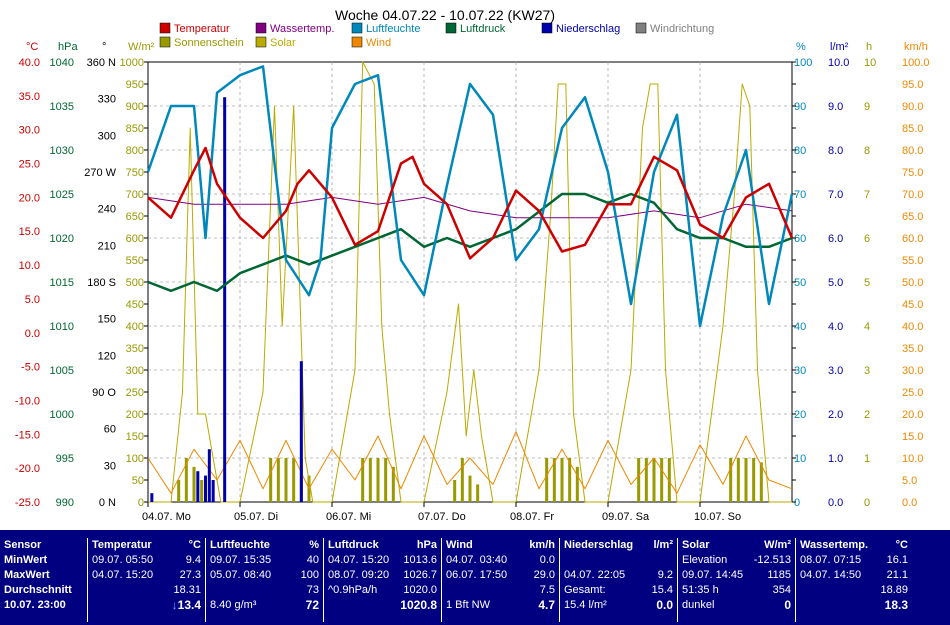 The image size is (950, 625). Describe the element at coordinates (107, 136) in the screenshot. I see `direction-tick: 300` at that location.